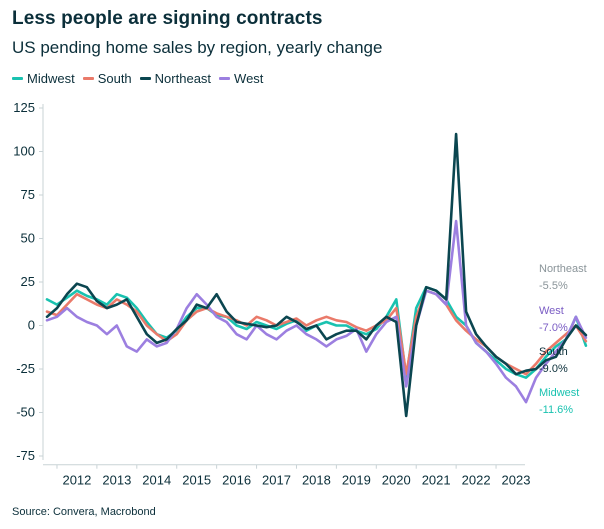 Image resolution: width=604 pixels, height=529 pixels. I want to click on y-tick-label: 125, so click(24, 107).